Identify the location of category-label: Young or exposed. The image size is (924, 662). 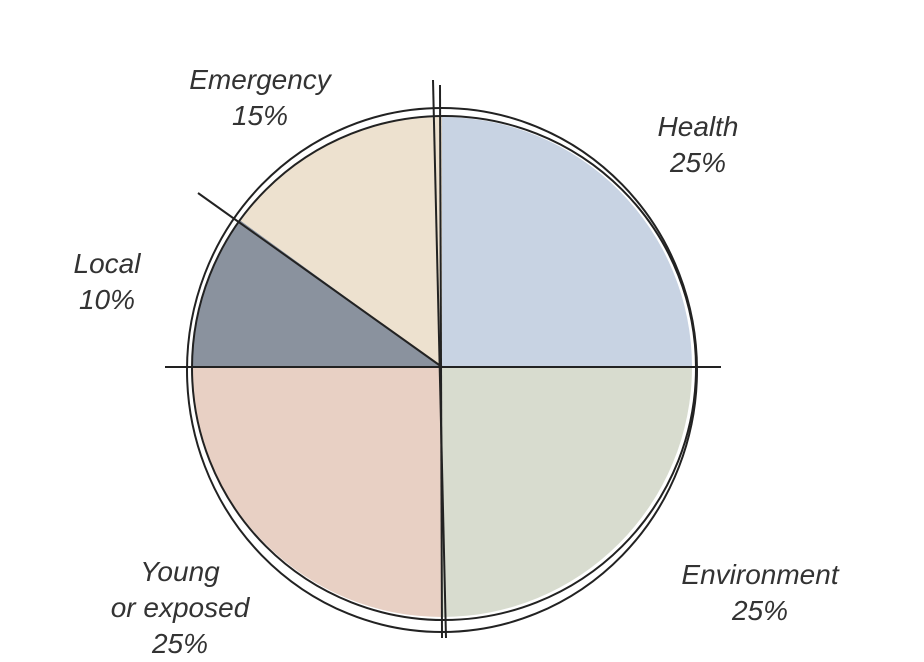
(180, 589).